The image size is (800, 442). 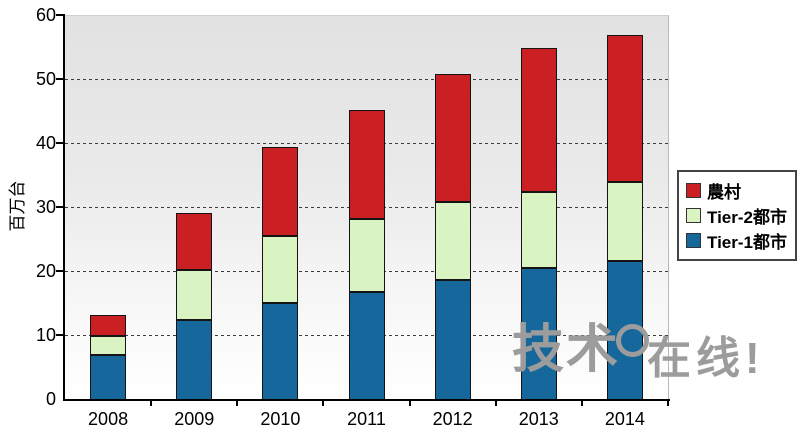 I want to click on legend-label: Tier-1都市, so click(x=747, y=242).